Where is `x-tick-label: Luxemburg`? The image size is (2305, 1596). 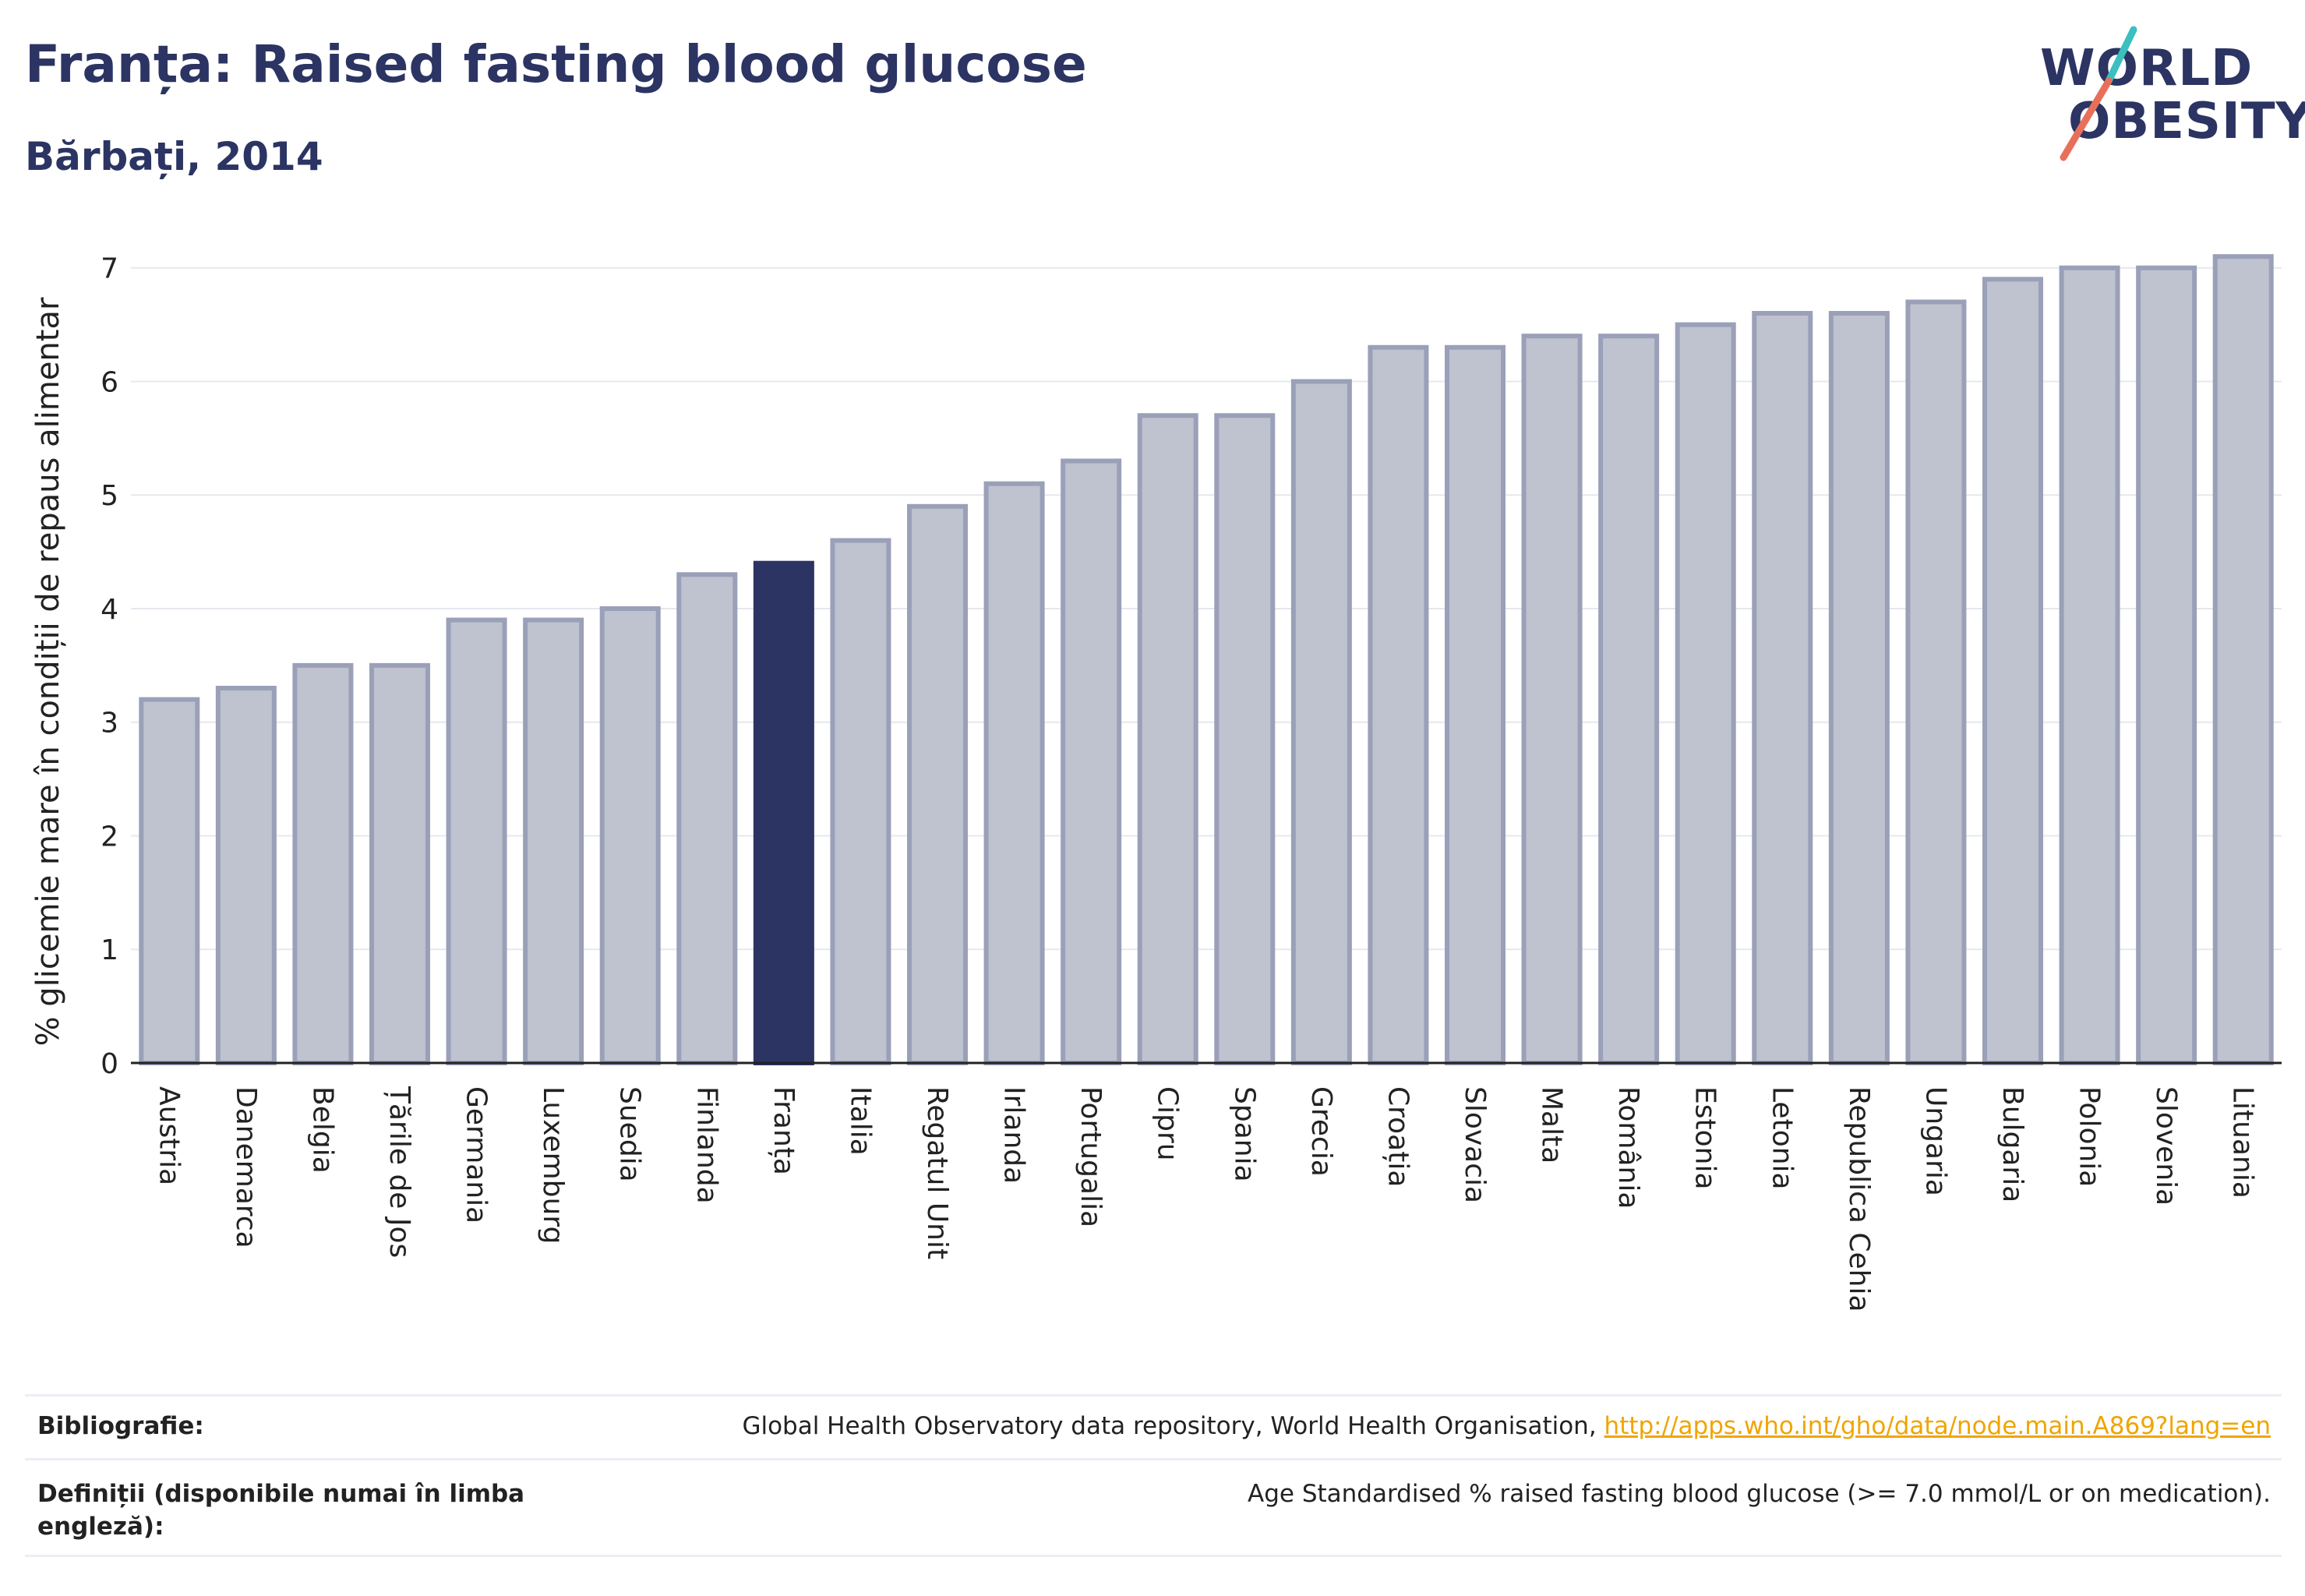 x-tick-label: Luxemburg is located at coordinates (553, 1165).